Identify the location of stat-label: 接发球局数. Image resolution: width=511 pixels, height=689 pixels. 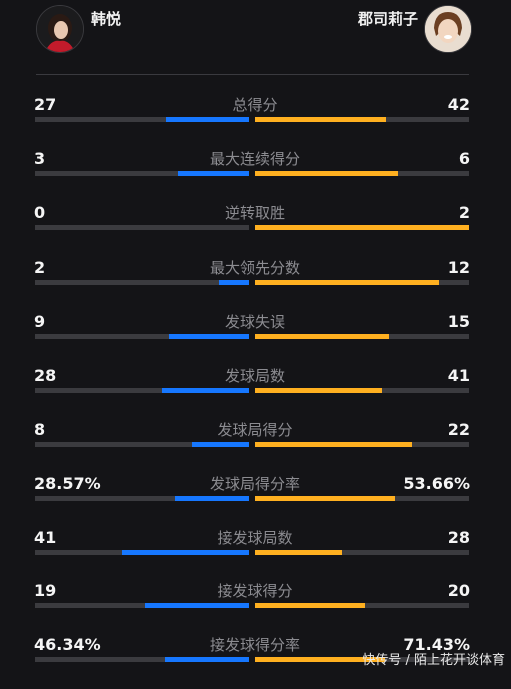
(255, 538).